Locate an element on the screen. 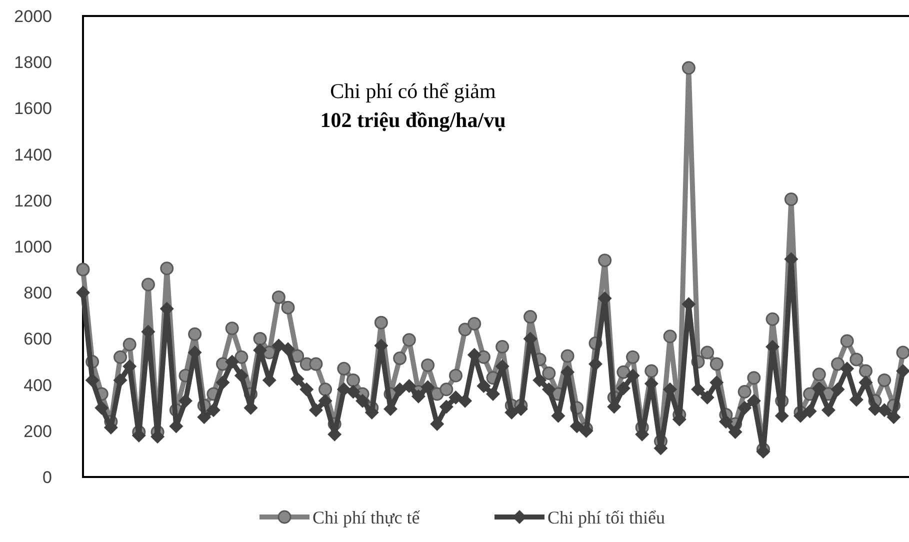 The height and width of the screenshot is (542, 909). legend-label: Chi phí thực tế is located at coordinates (366, 517).